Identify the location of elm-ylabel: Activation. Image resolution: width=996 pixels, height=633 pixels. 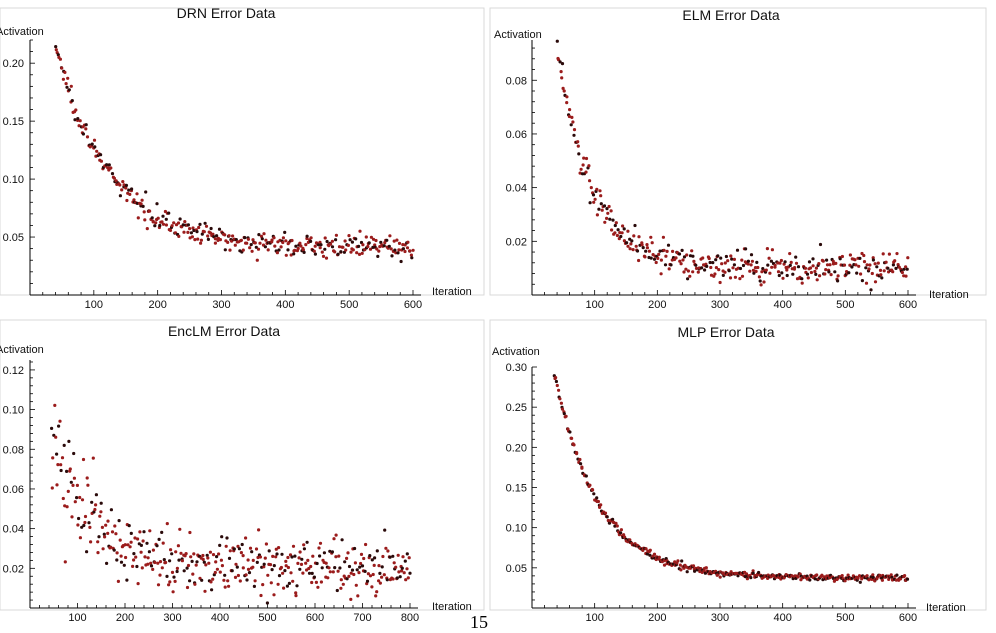
(518, 35).